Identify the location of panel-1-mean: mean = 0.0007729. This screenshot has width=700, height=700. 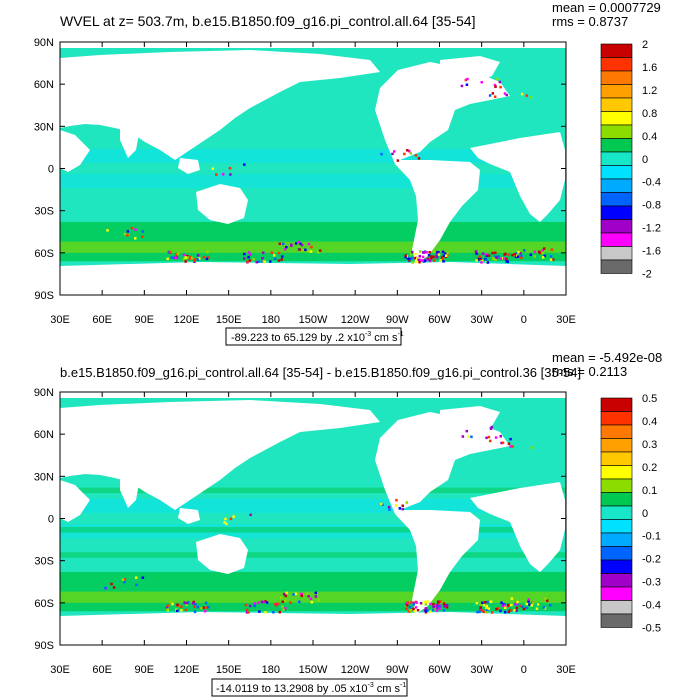
(606, 7).